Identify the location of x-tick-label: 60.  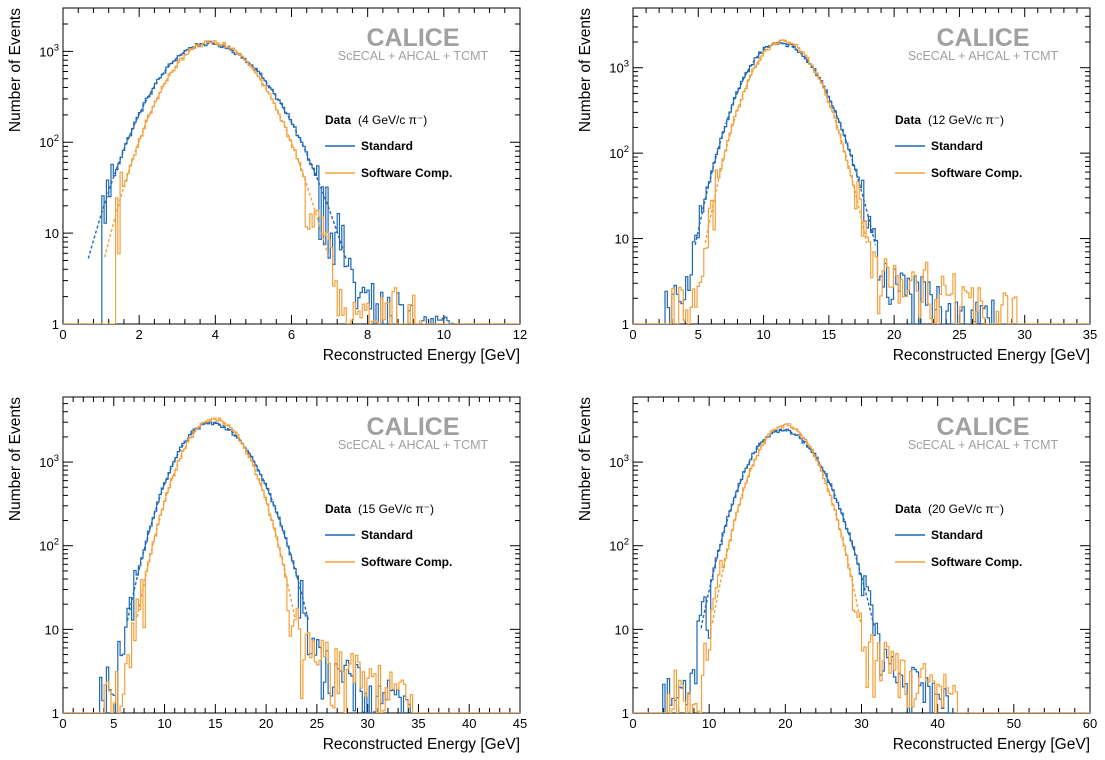
(1090, 723).